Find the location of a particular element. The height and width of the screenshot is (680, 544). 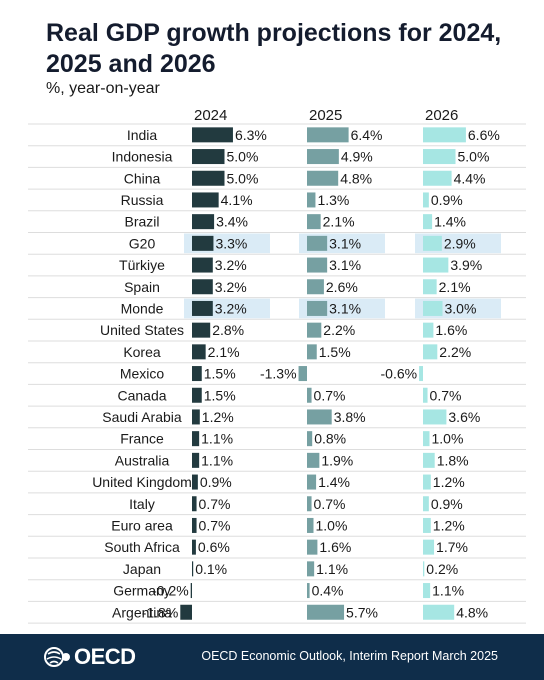

data-label: 3.9% is located at coordinates (466, 265).